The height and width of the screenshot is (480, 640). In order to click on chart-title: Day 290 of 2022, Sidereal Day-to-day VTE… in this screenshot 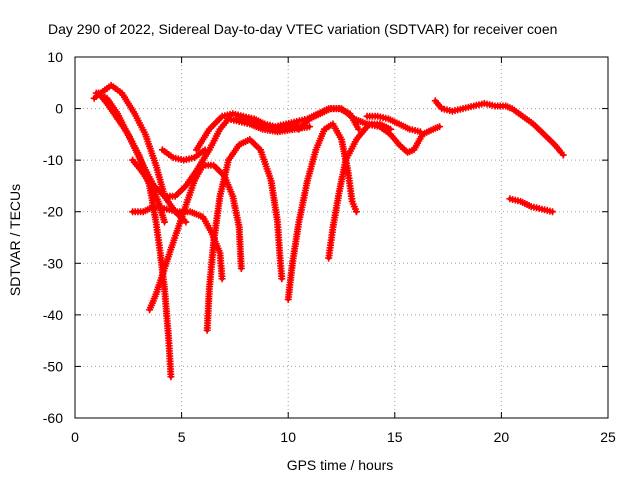, I will do `click(302, 29)`.